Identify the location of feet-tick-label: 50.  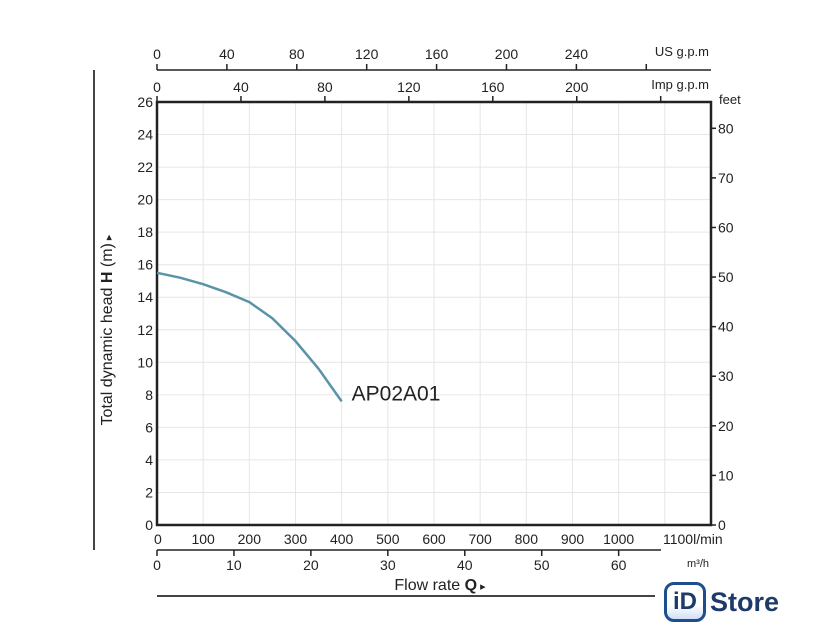
(726, 277).